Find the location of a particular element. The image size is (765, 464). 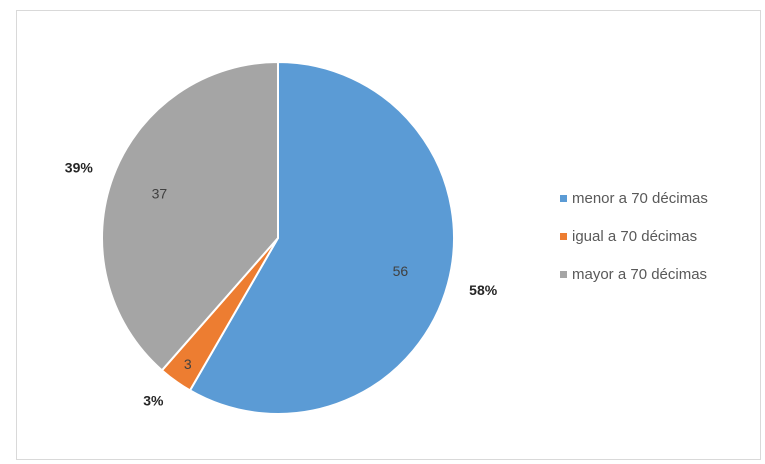

percent-label-mayor: 39% is located at coordinates (79, 168).